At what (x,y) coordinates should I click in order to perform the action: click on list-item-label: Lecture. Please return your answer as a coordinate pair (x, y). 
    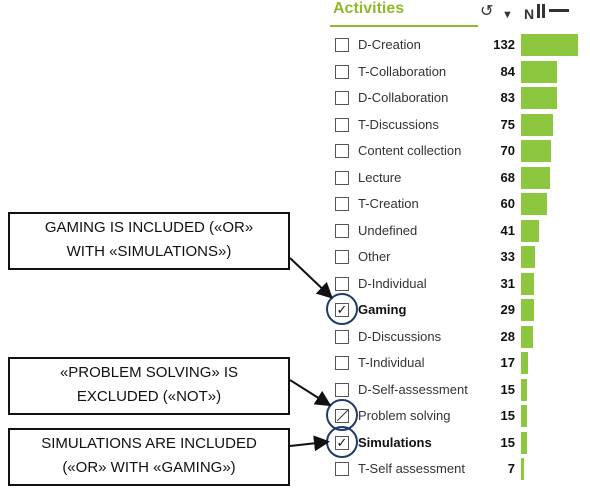
    Looking at the image, I should click on (380, 177).